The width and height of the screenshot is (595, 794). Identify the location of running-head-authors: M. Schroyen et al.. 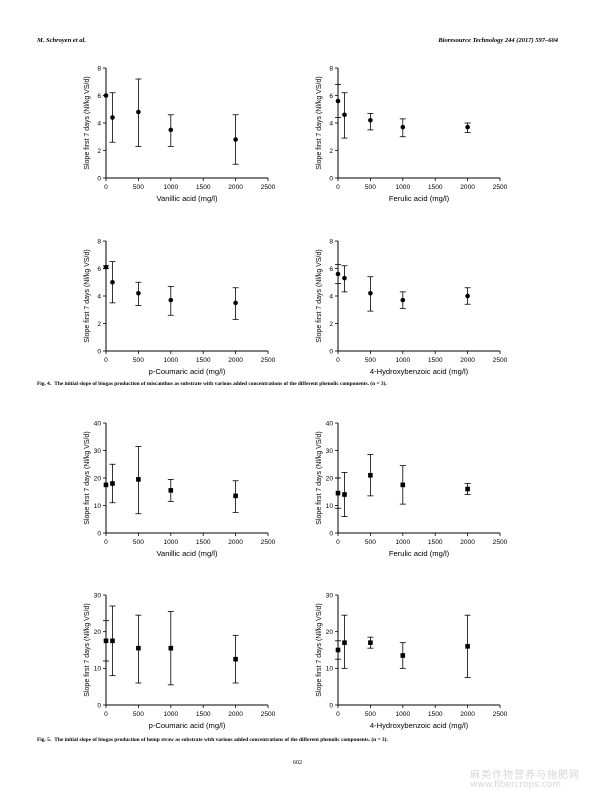
(61, 40).